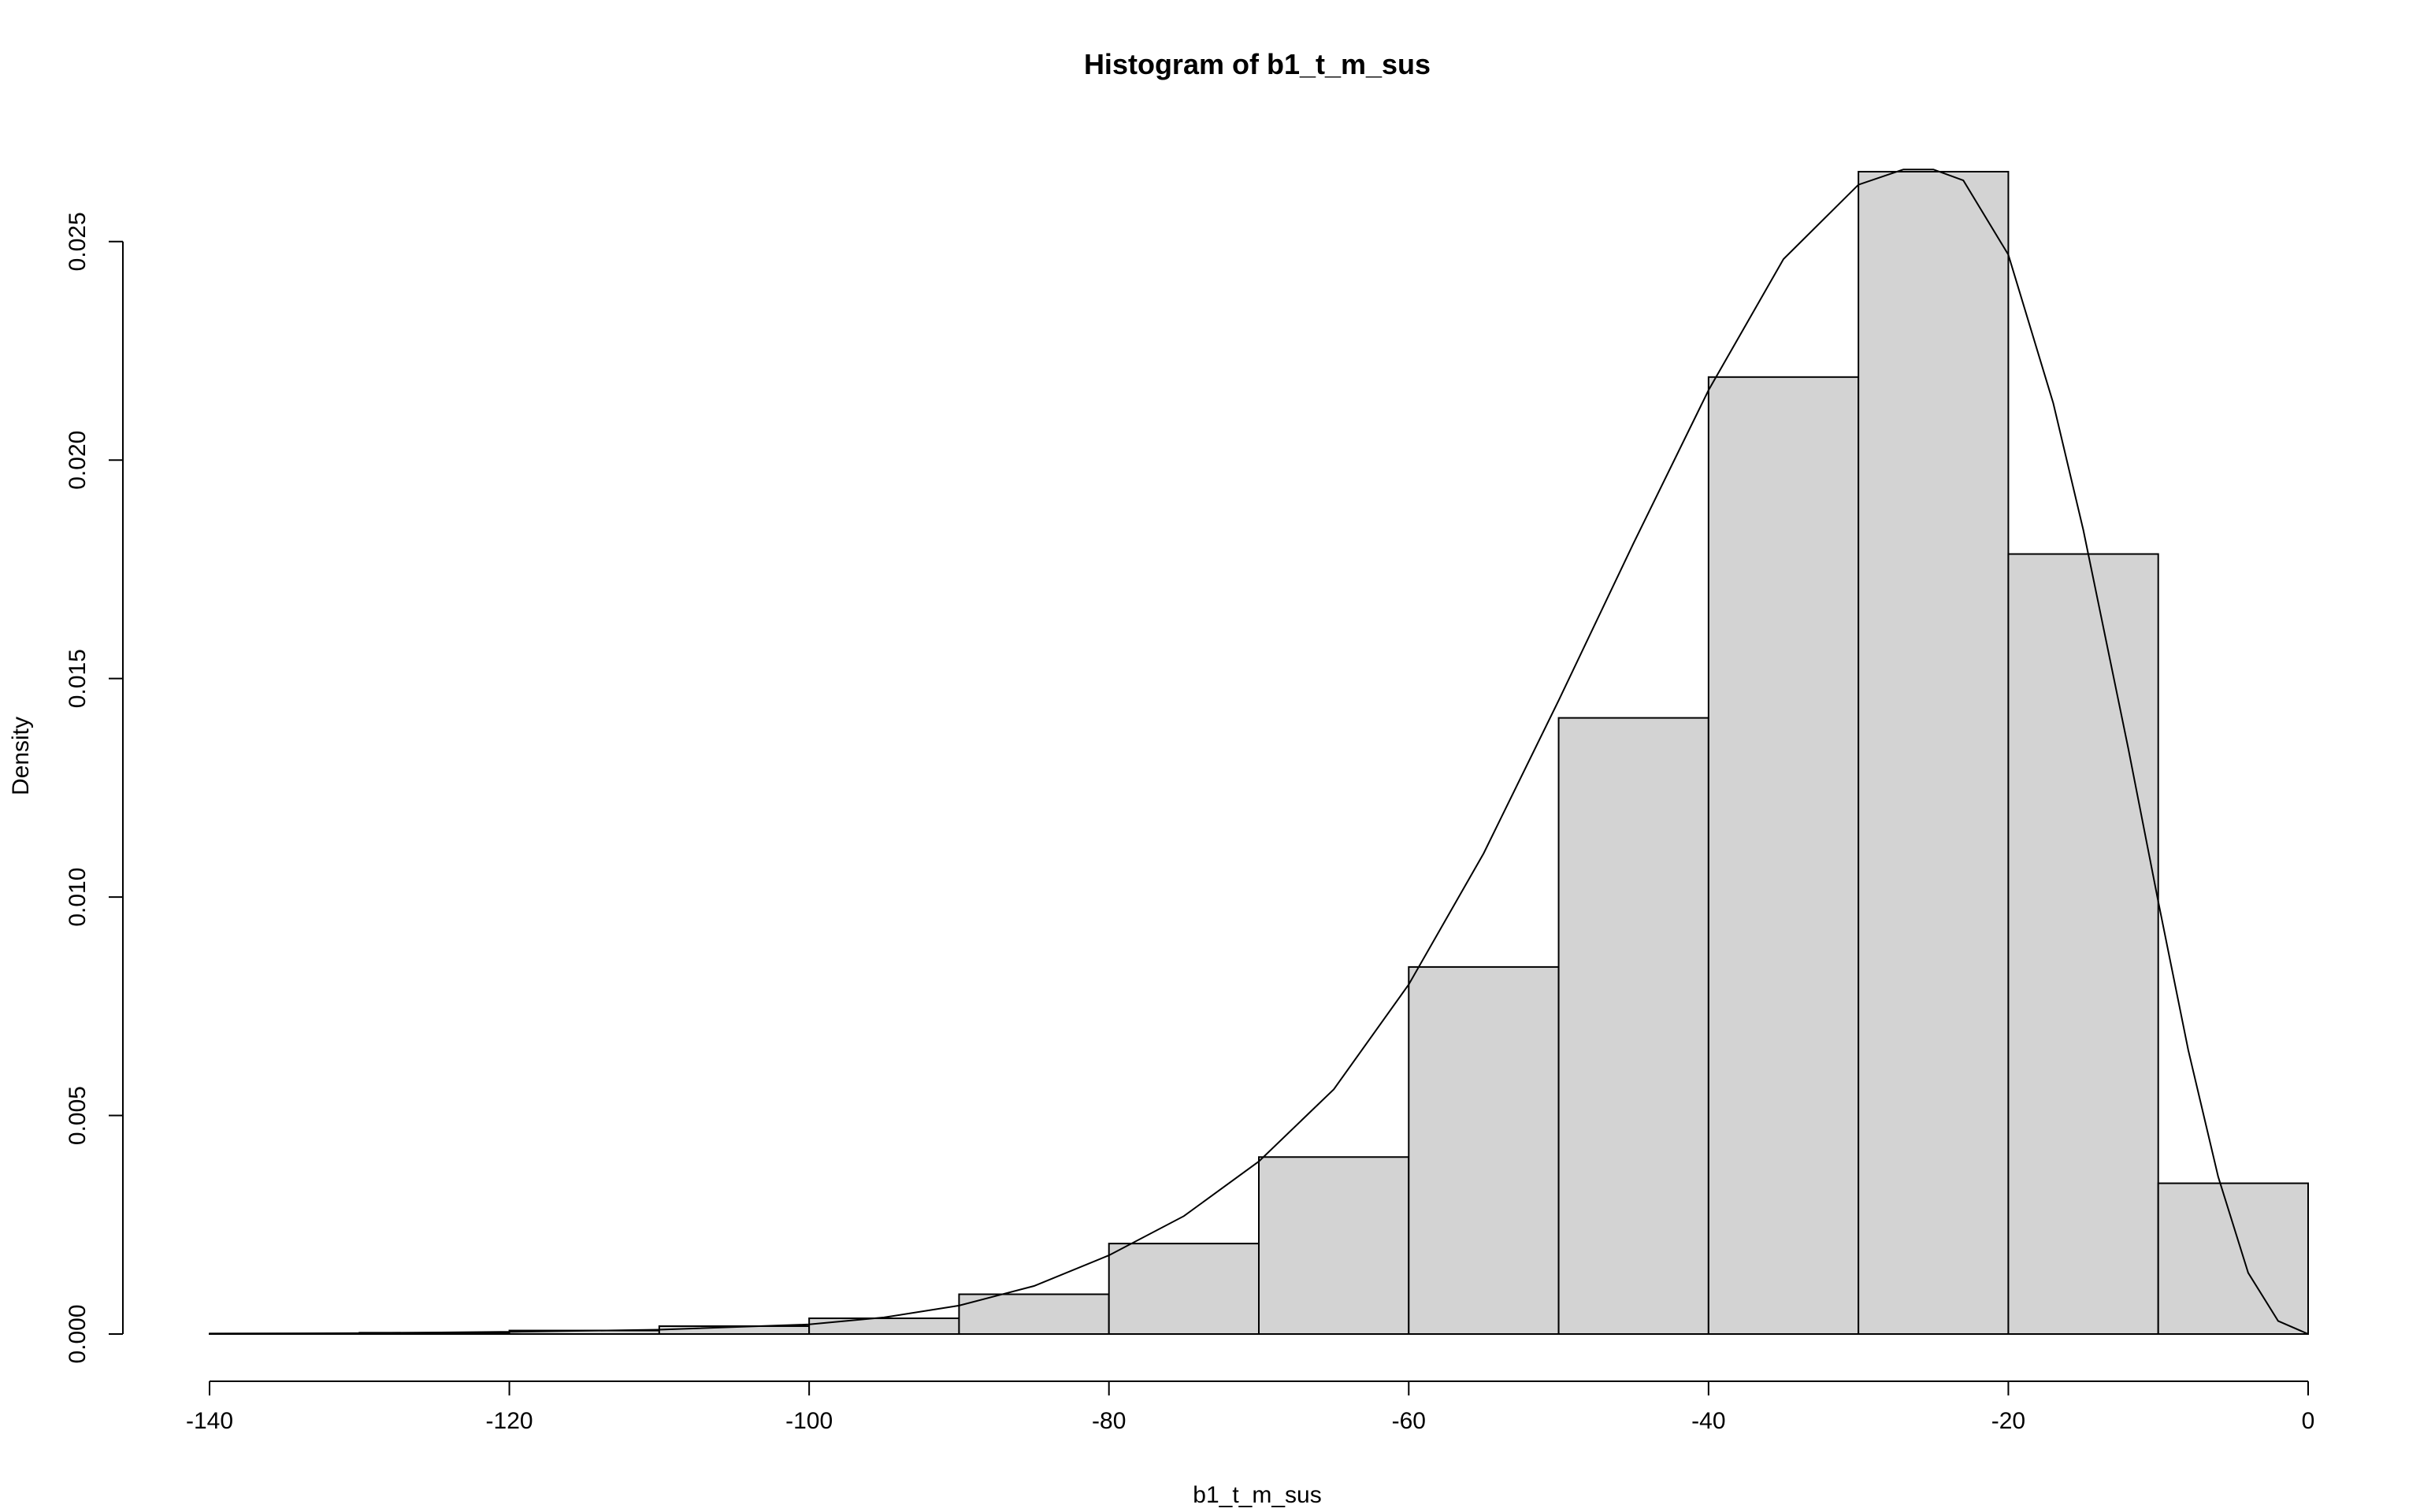  Describe the element at coordinates (94, 788) in the screenshot. I see `y-axis: 0.000 0.005 0.010 0.015 0.020 0.025` at that location.